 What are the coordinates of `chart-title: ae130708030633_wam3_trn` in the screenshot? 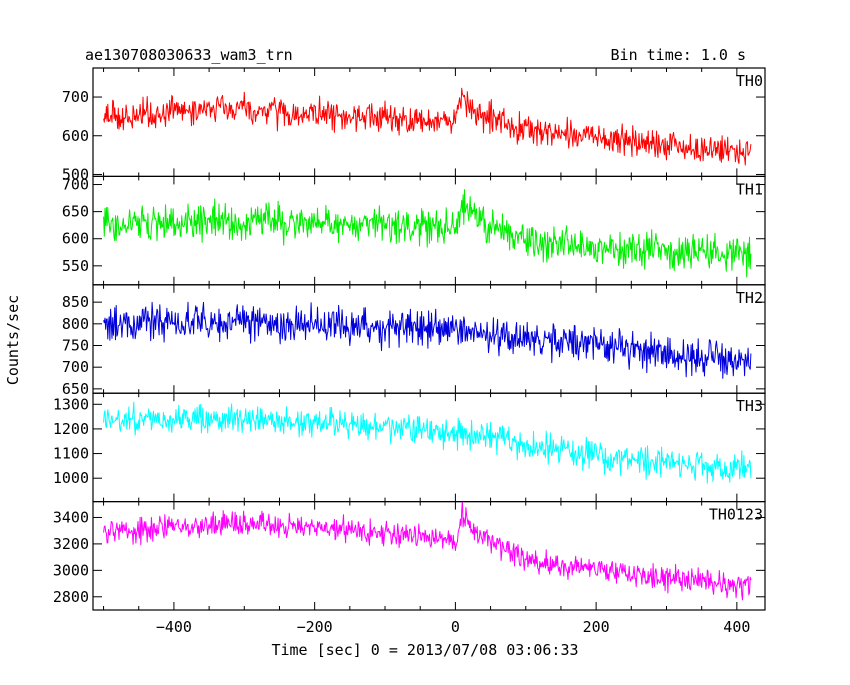 It's located at (189, 55).